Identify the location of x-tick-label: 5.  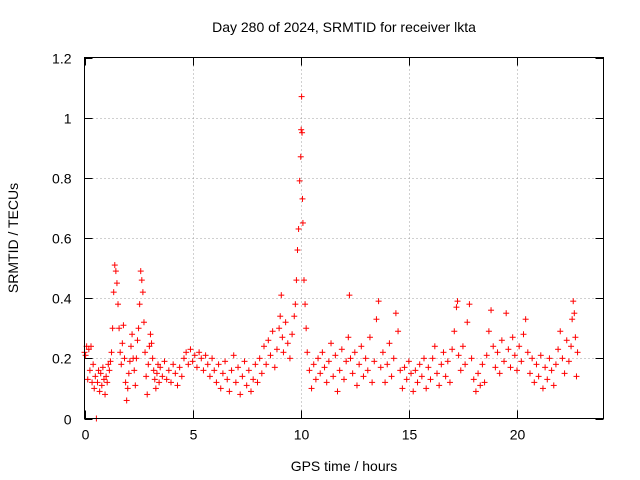
(194, 435).